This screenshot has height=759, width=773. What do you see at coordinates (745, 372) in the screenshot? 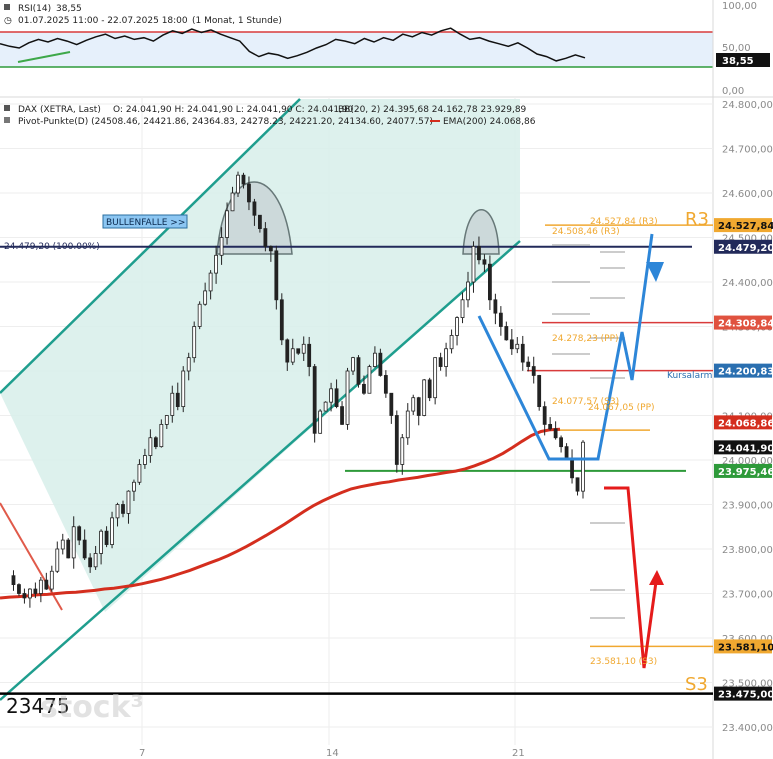
I see `axis-label-kursalarm: 24.200,83` at bounding box center [745, 372].